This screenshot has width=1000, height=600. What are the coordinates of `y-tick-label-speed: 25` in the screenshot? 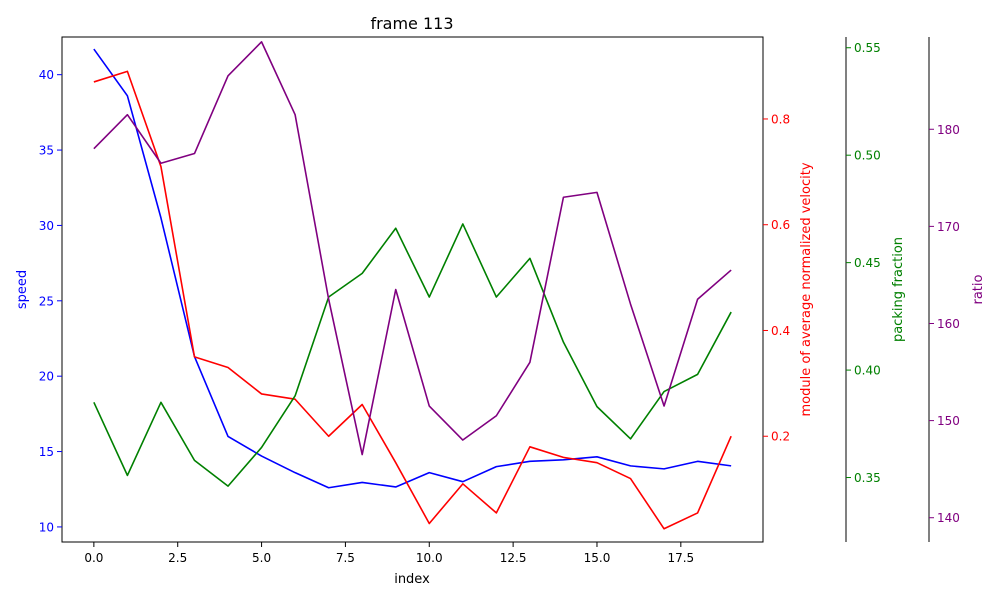 It's located at (46, 301).